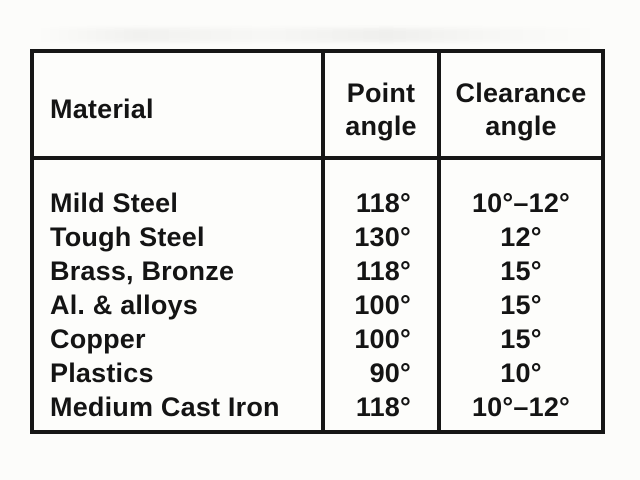  I want to click on header-point-angle-label: Point angle, so click(381, 109).